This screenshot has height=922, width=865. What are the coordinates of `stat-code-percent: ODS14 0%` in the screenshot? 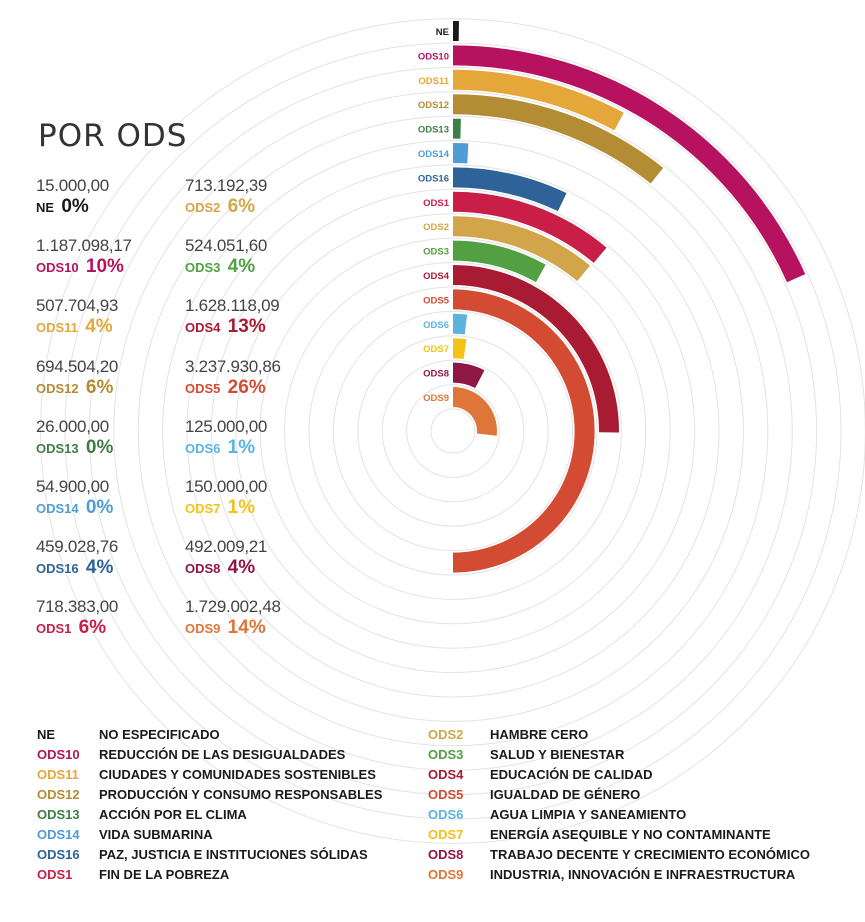 It's located at (121, 508).